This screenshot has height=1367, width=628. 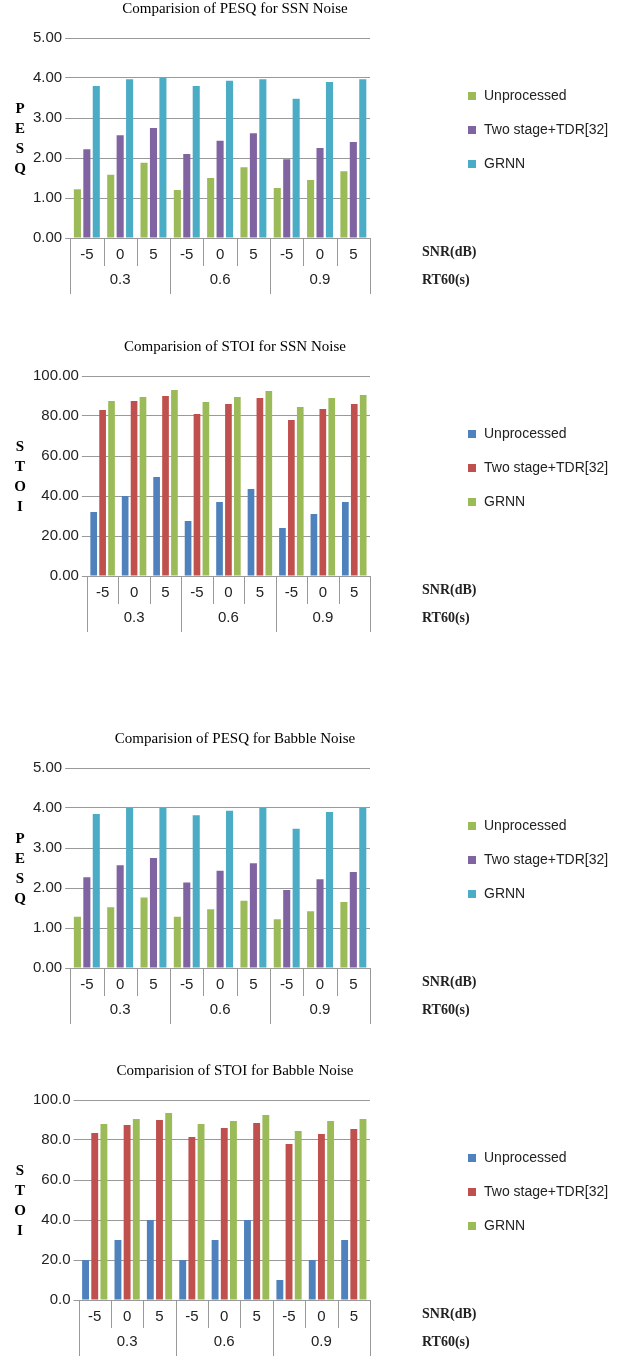 What do you see at coordinates (60, 415) in the screenshot?
I see `y-tick-label: 80.00` at bounding box center [60, 415].